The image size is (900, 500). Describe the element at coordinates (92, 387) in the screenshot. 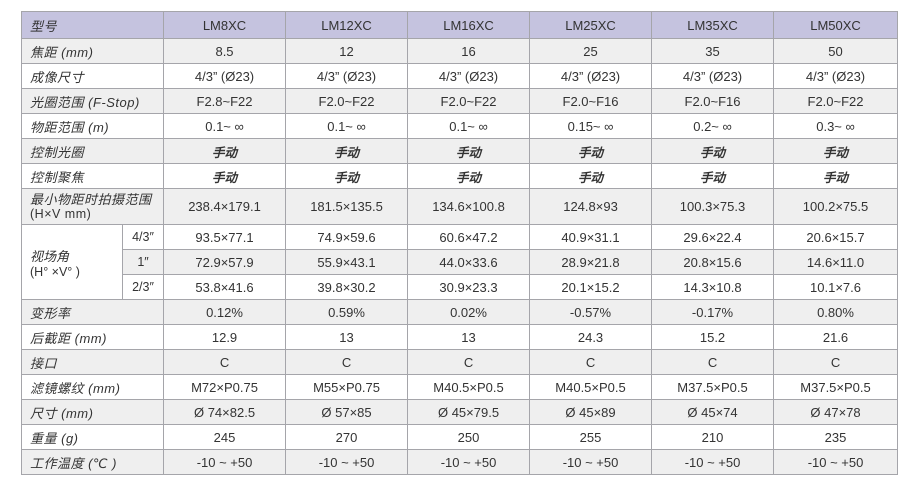

I see `row-label: 滤镜螺纹 (mm)` at that location.